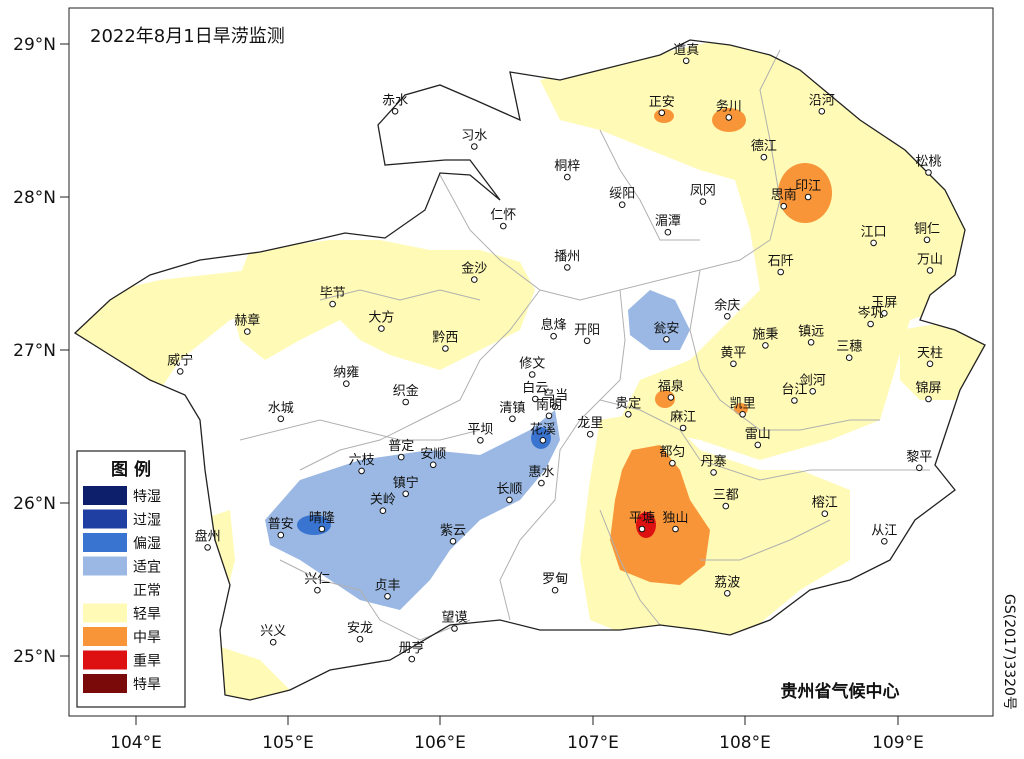 The width and height of the screenshot is (1024, 759). I want to click on legend-title: 图 例, so click(131, 469).